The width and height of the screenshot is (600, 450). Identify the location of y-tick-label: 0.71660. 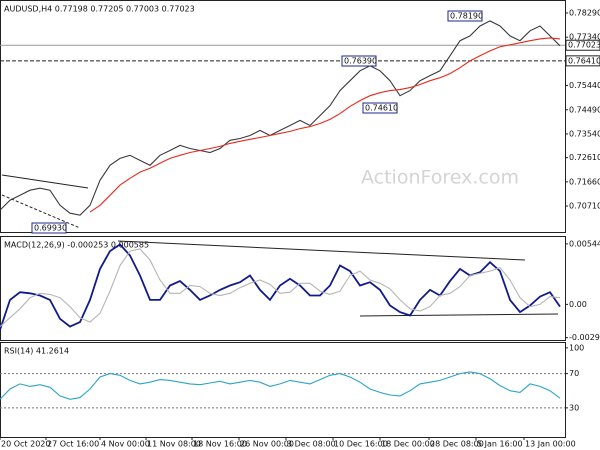
(584, 181).